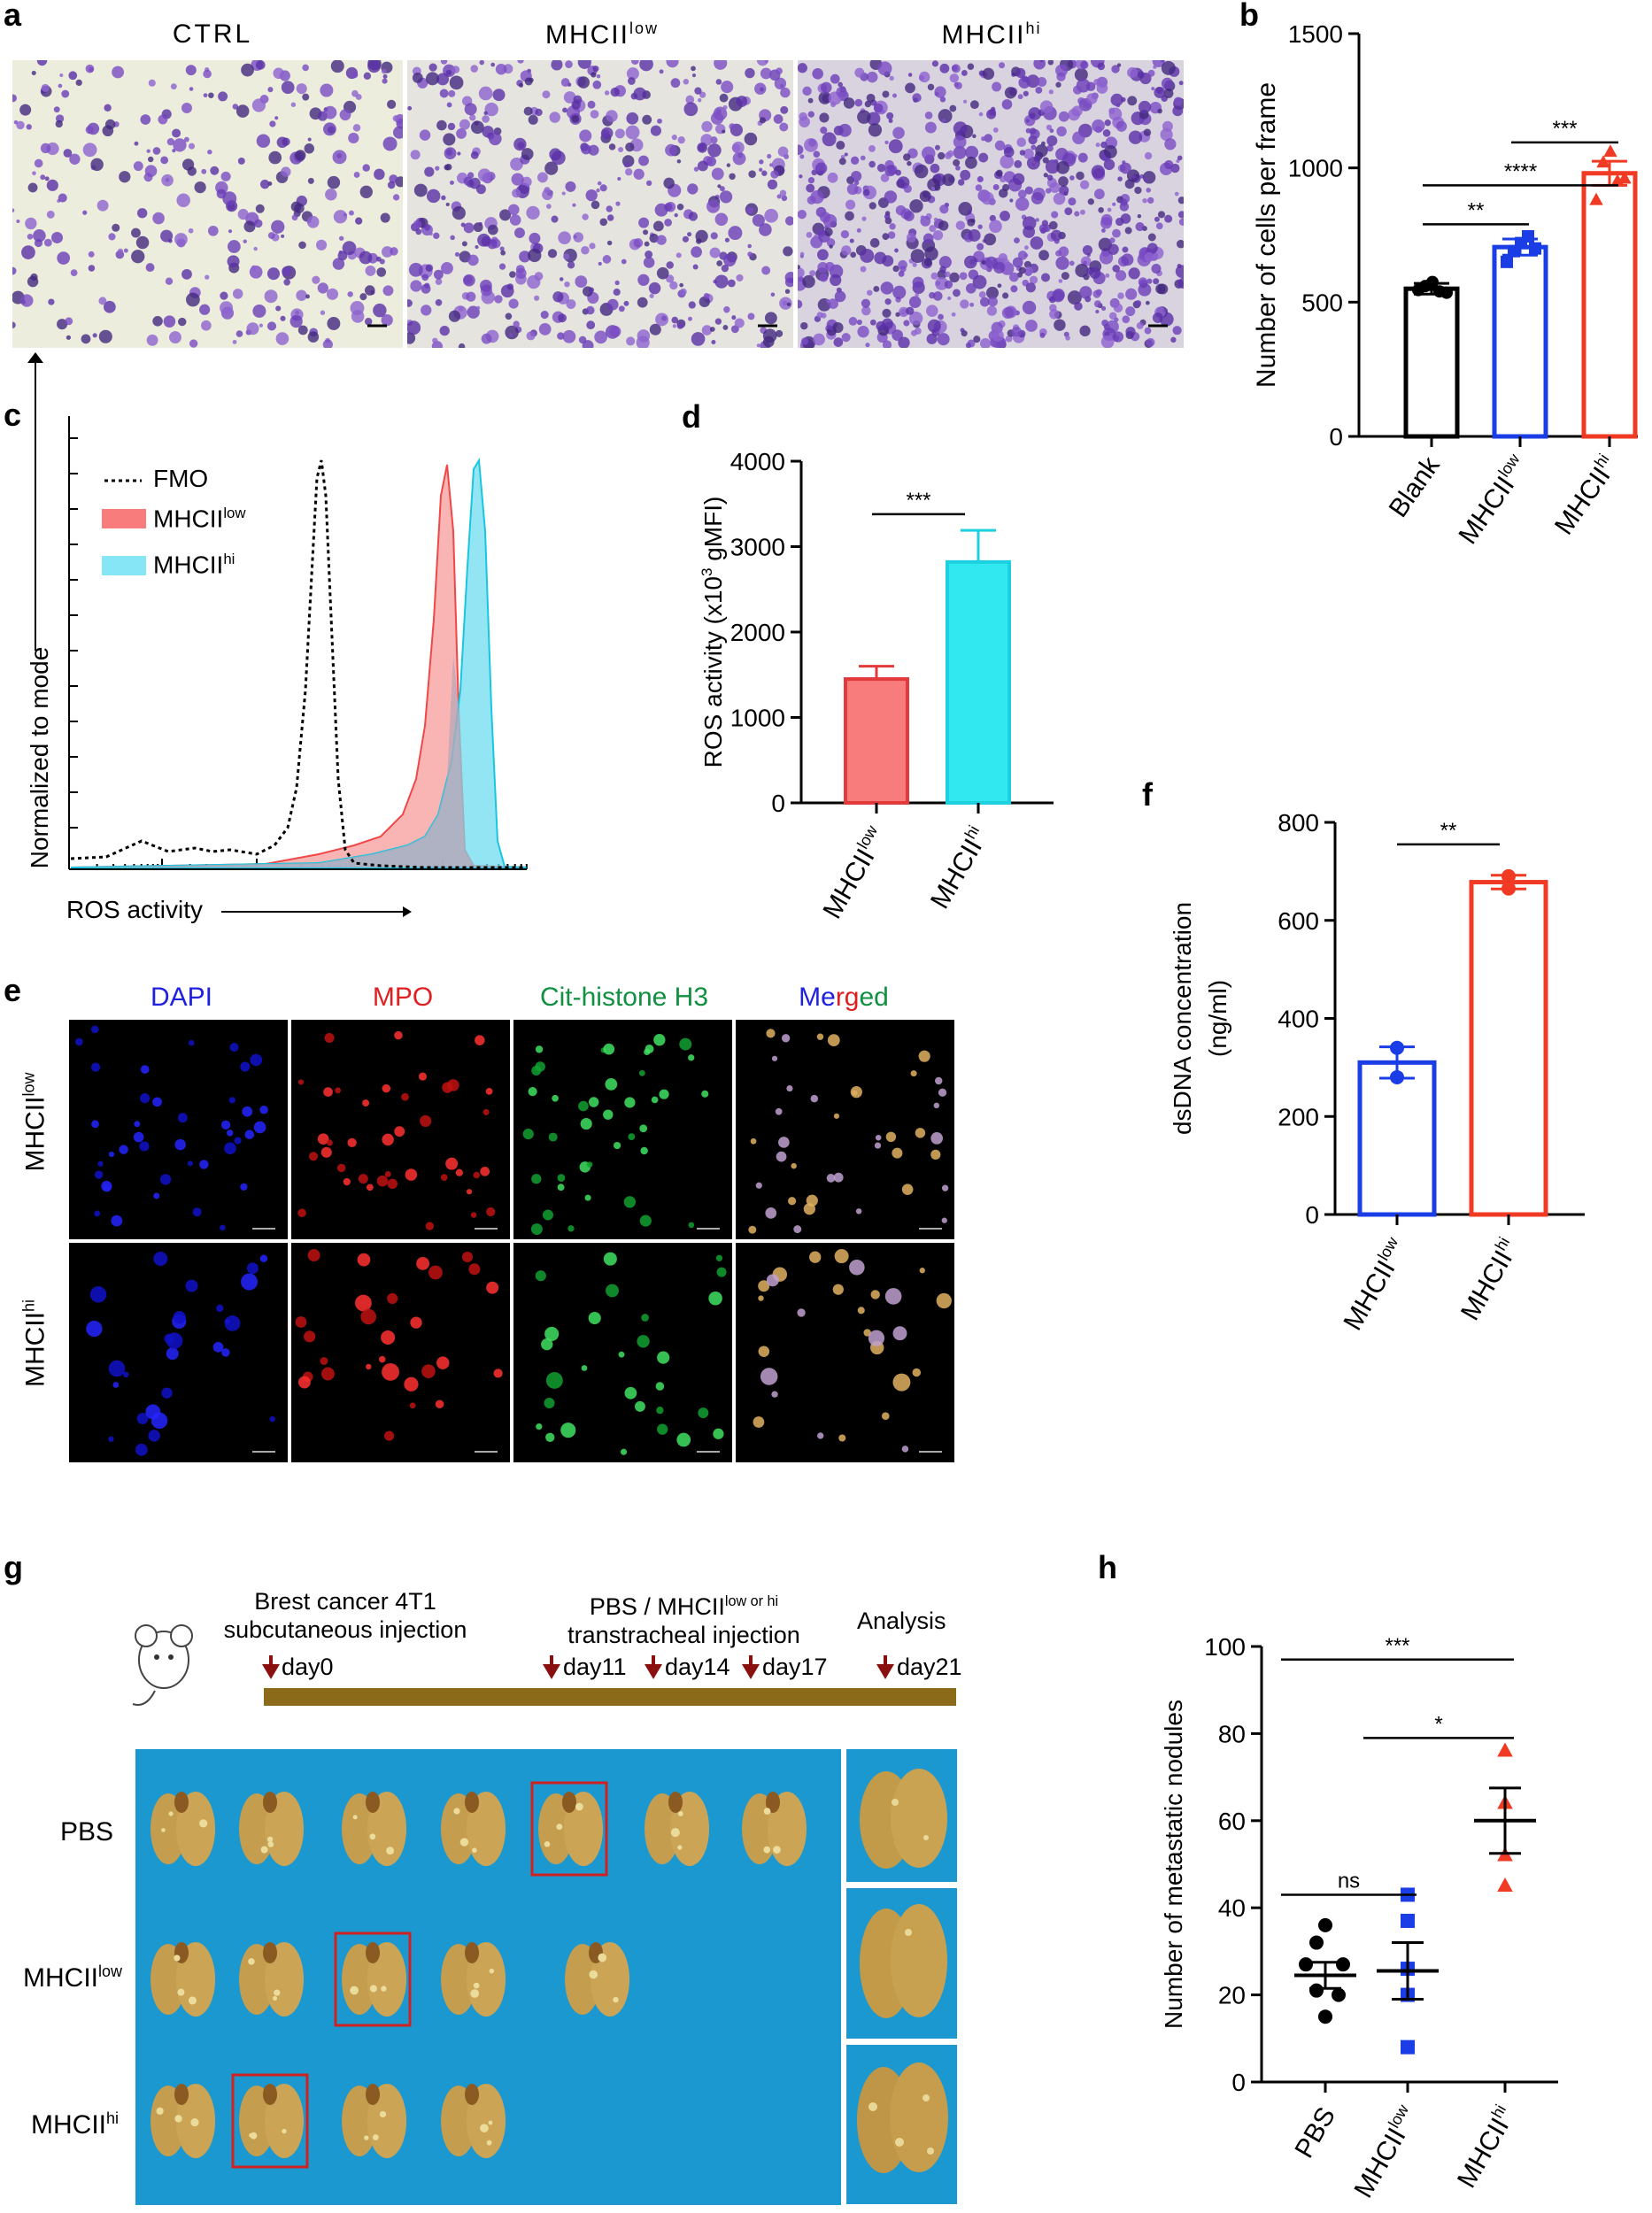 This screenshot has height=2213, width=1652. Describe the element at coordinates (473, 2121) in the screenshot. I see `lung` at that location.